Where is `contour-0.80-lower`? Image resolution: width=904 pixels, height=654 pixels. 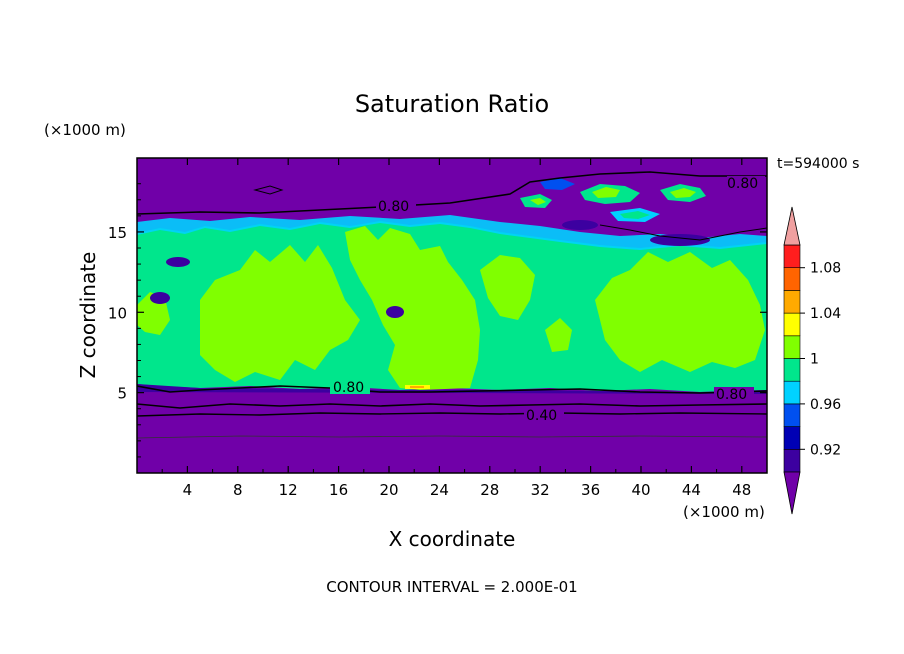 contour-0.80-lower is located at coordinates (452, 389).